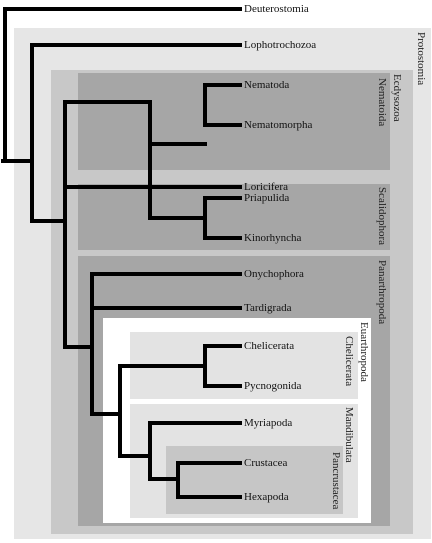 The height and width of the screenshot is (543, 432). Describe the element at coordinates (276, 9) in the screenshot. I see `taxon-deuterostomia: Deuterostomia` at that location.